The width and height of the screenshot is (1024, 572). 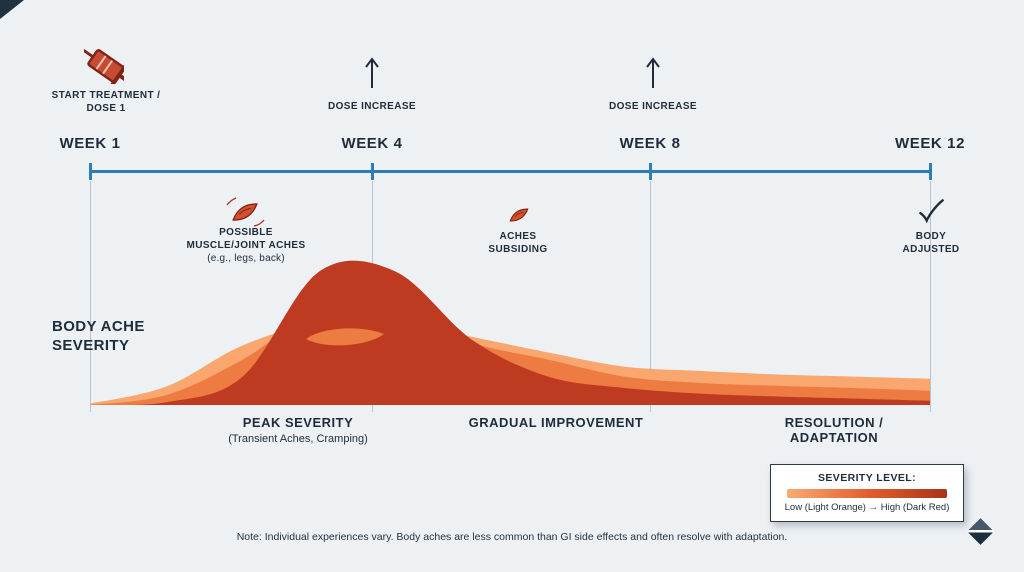 I want to click on annotation-body-adjusted: BODY ADJUSTED, so click(x=930, y=243).